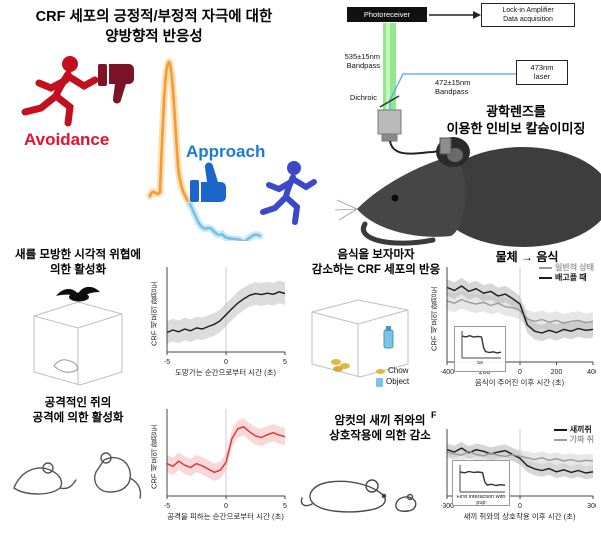 The width and height of the screenshot is (601, 538). Describe the element at coordinates (580, 429) in the screenshot. I see `legend-label-pup: 새끼쥐` at that location.